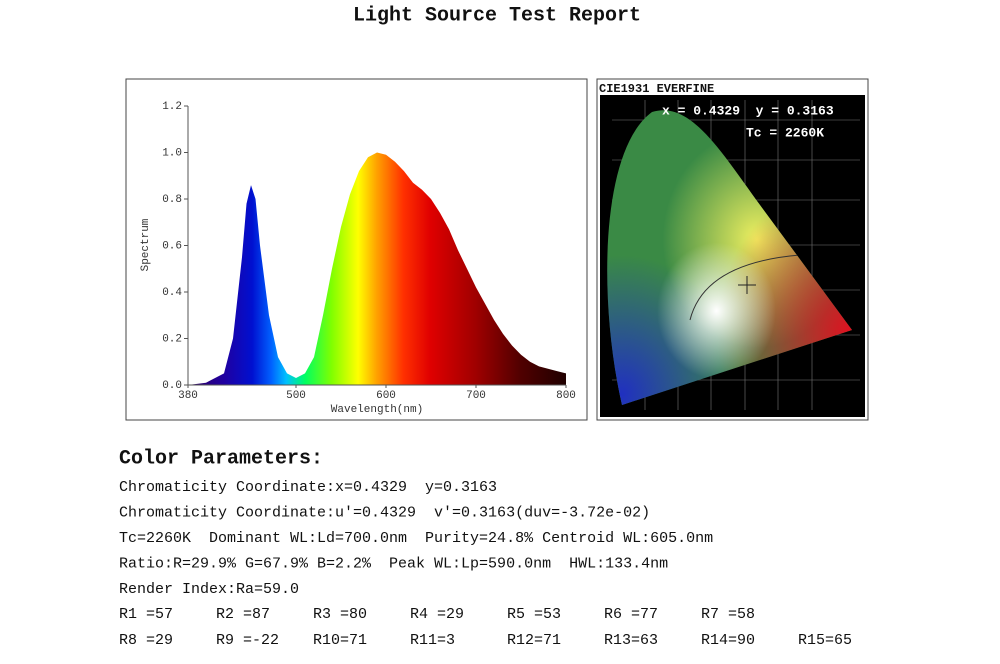 This screenshot has width=1000, height=664. Describe the element at coordinates (172, 386) in the screenshot. I see `y-tick-label: 0.0` at that location.